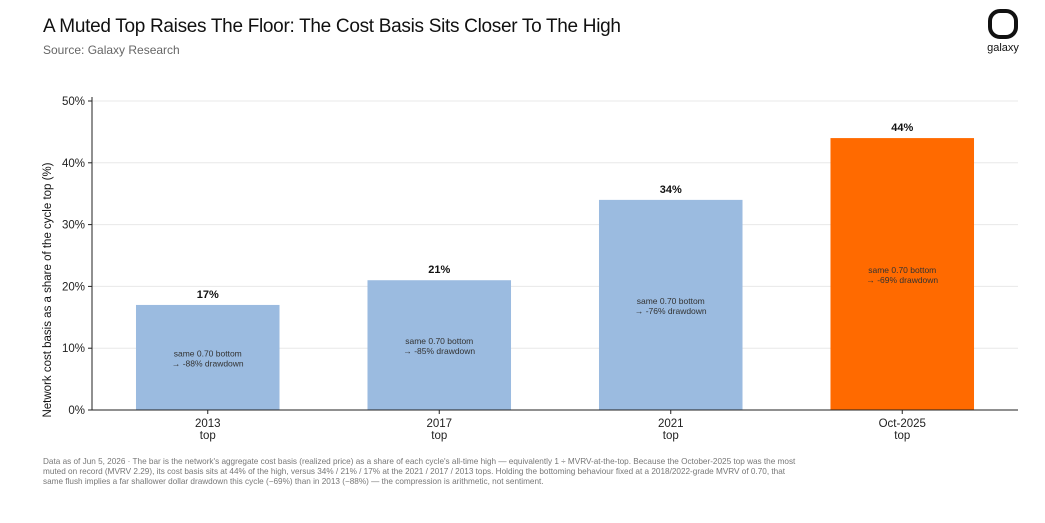 This screenshot has height=523, width=1045. What do you see at coordinates (73, 226) in the screenshot?
I see `y-tick-label: 30%` at bounding box center [73, 226].